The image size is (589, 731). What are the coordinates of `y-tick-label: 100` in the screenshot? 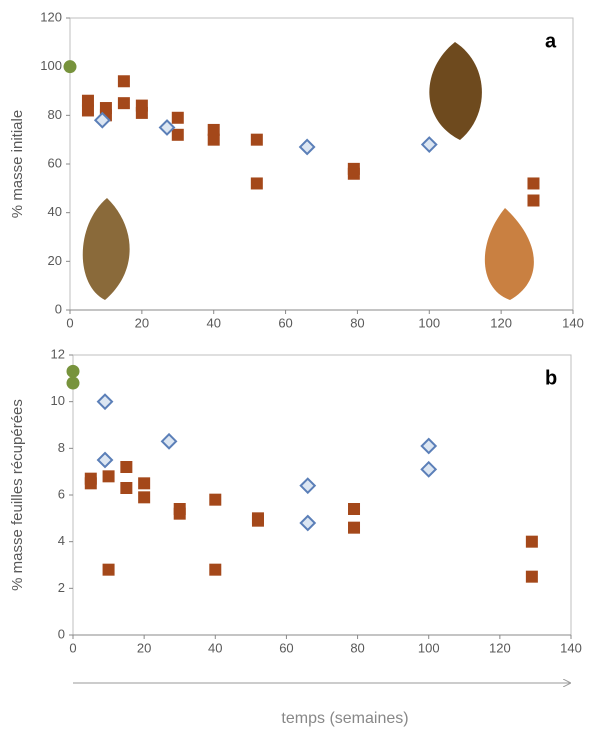 It's located at (51, 65).